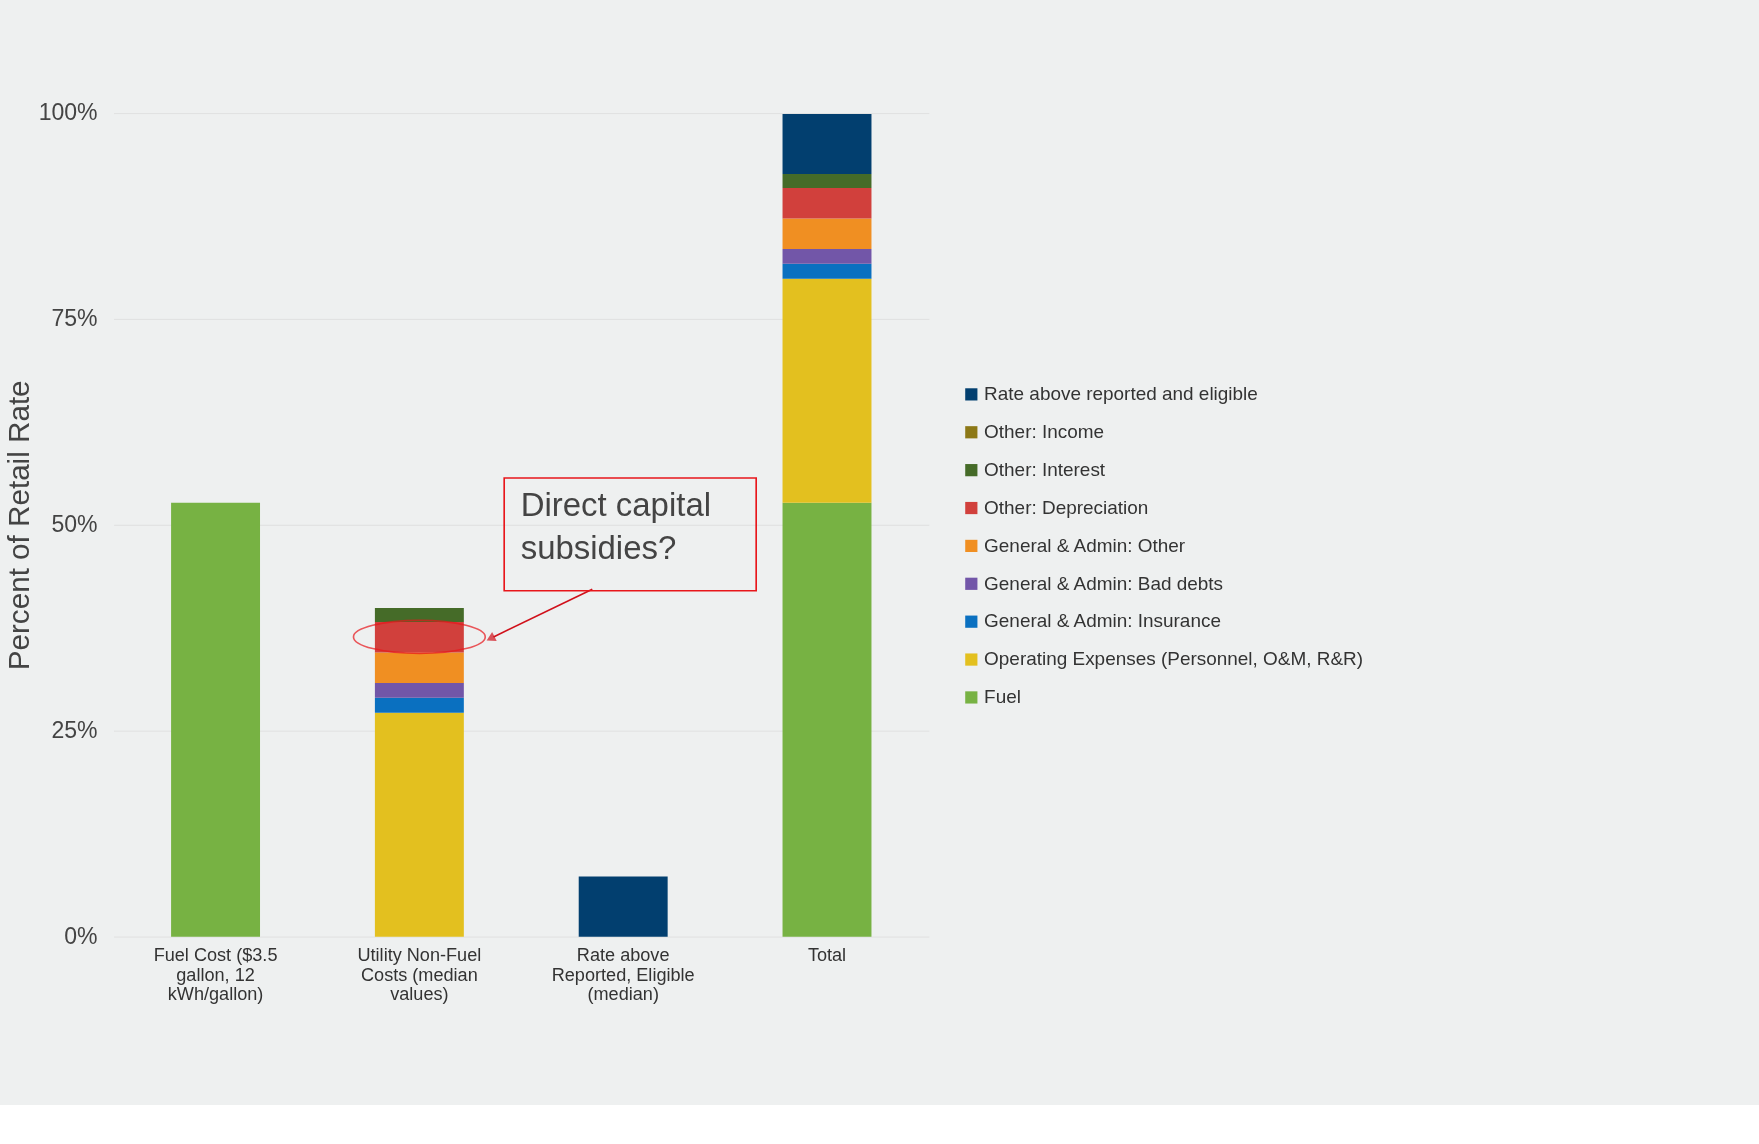  Describe the element at coordinates (74, 729) in the screenshot. I see `y-tick-label: 25%` at that location.